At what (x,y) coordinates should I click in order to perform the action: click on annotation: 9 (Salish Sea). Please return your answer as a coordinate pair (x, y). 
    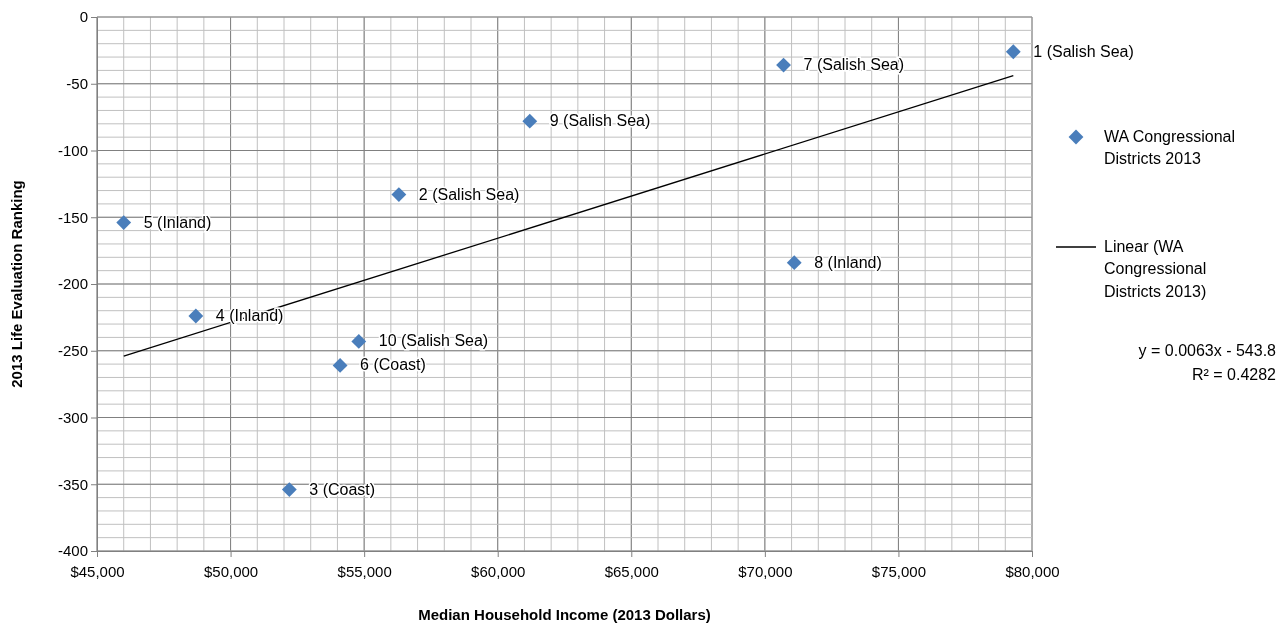
    Looking at the image, I should click on (600, 121).